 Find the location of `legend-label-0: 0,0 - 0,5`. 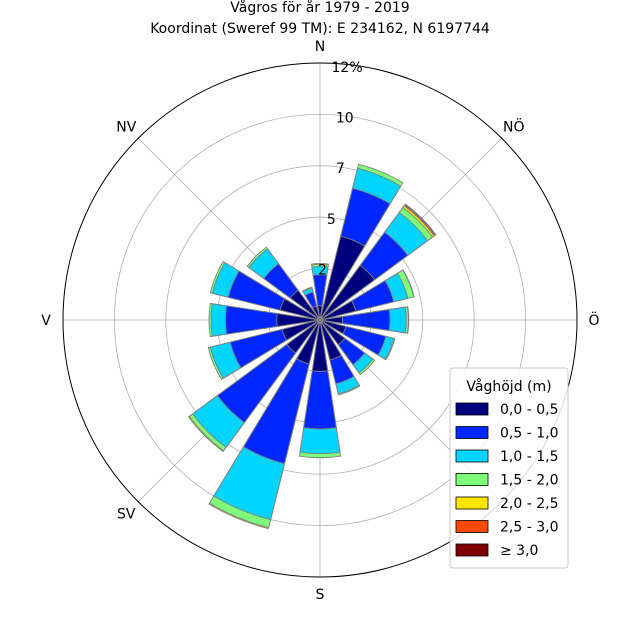

legend-label-0: 0,0 - 0,5 is located at coordinates (529, 410).